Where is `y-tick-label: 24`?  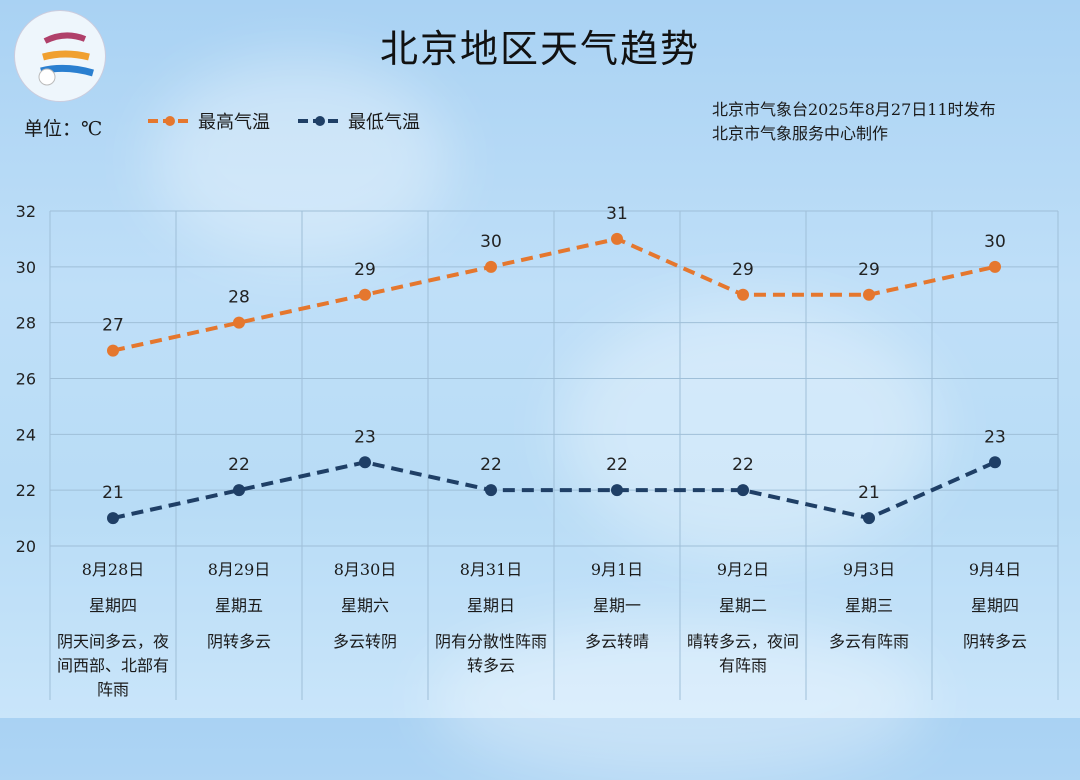 y-tick-label: 24 is located at coordinates (26, 434).